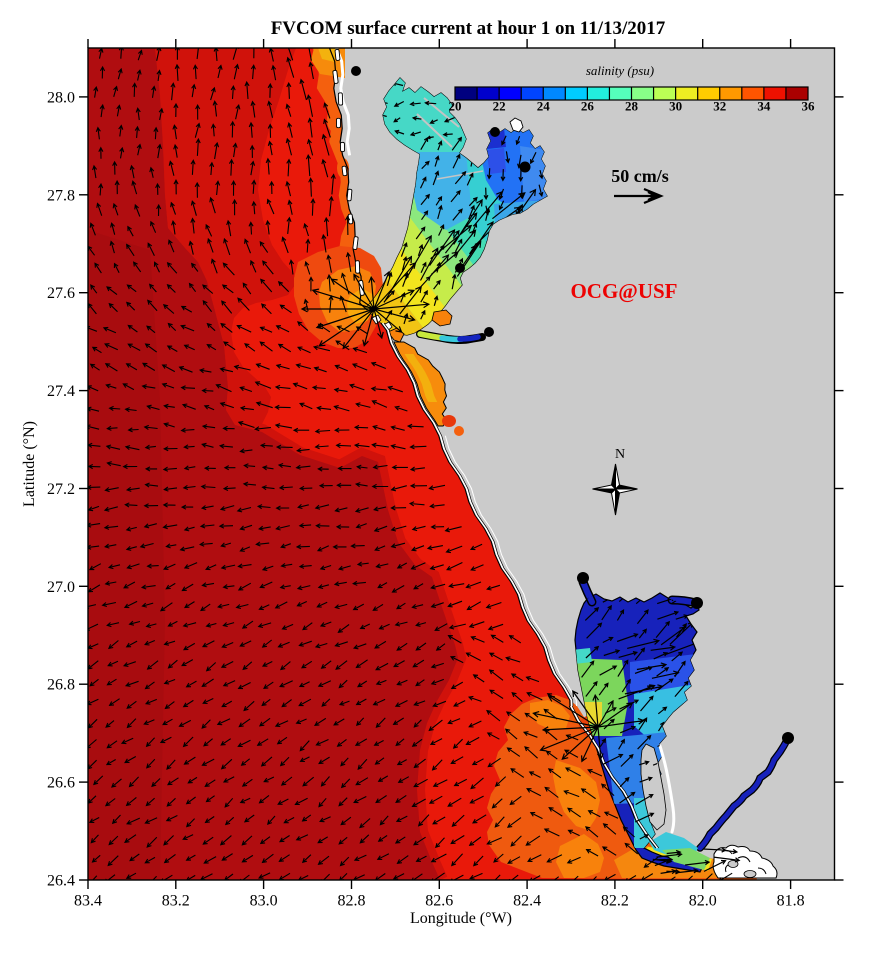 This screenshot has width=878, height=979. Describe the element at coordinates (455, 106) in the screenshot. I see `svg-text: 20` at that location.